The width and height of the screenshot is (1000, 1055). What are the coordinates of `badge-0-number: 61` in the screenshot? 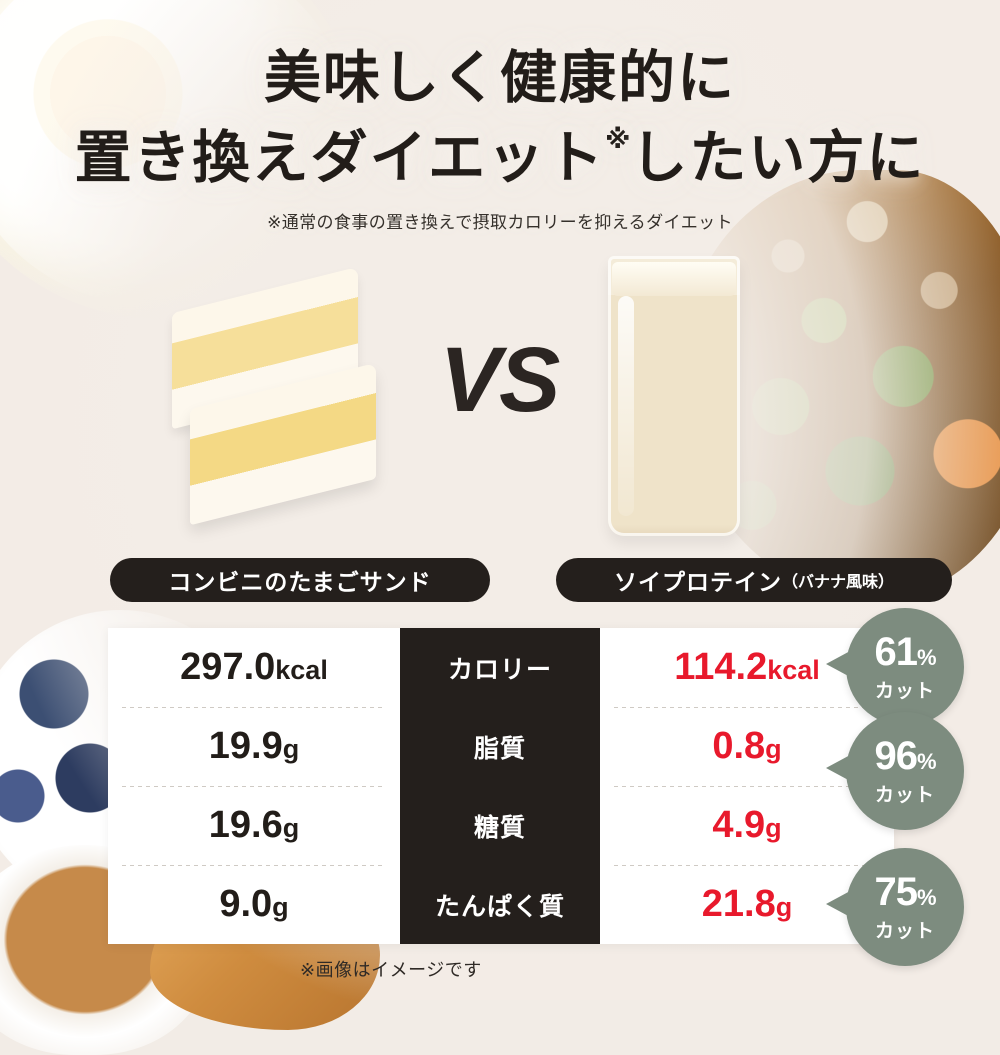 It's located at (895, 651).